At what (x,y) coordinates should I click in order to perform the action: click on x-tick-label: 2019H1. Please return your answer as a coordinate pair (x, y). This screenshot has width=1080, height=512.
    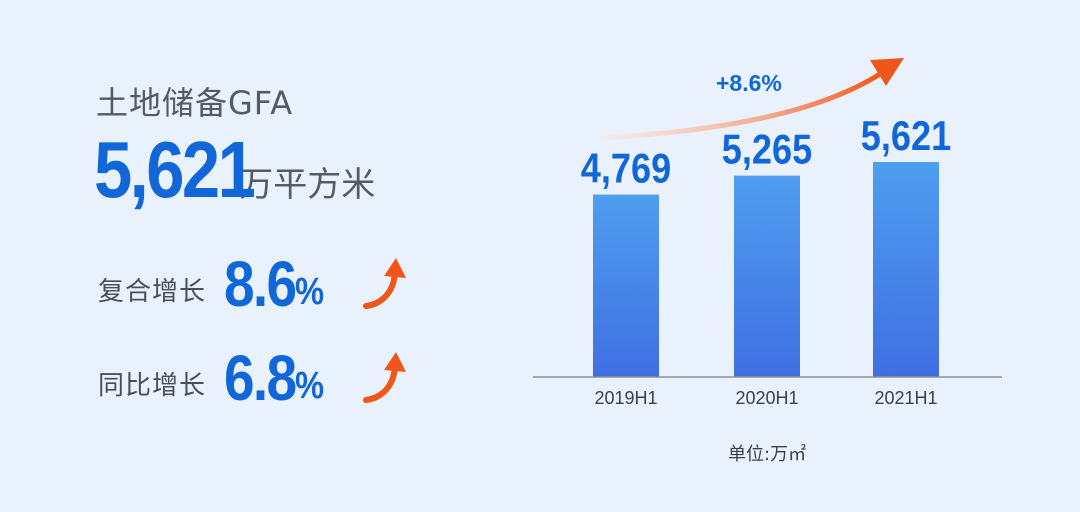
    Looking at the image, I should click on (625, 398).